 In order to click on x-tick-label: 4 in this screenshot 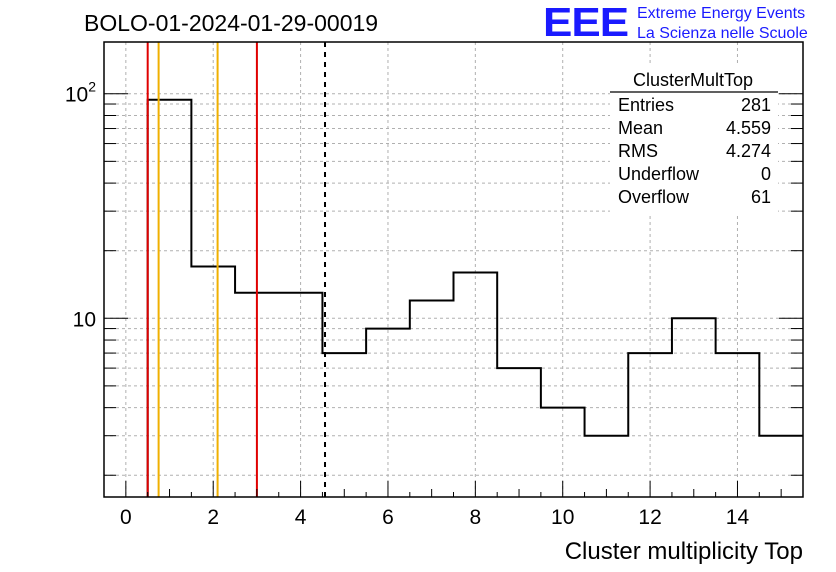, I will do `click(301, 517)`.